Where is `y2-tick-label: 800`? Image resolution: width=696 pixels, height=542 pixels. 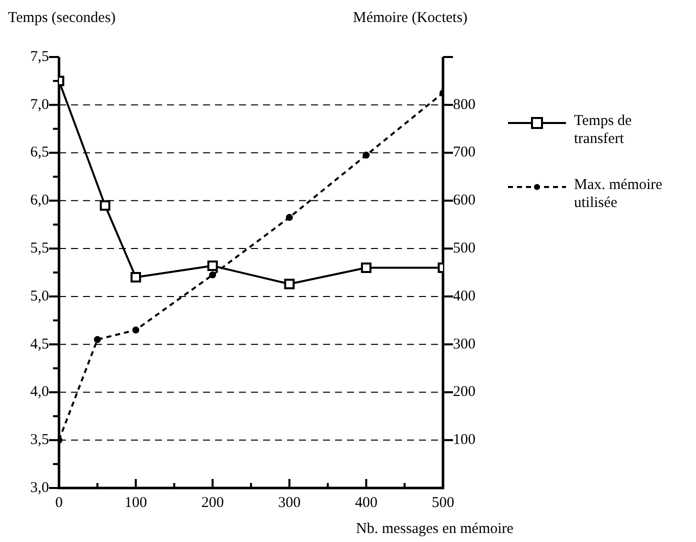 y2-tick-label: 800 is located at coordinates (464, 104).